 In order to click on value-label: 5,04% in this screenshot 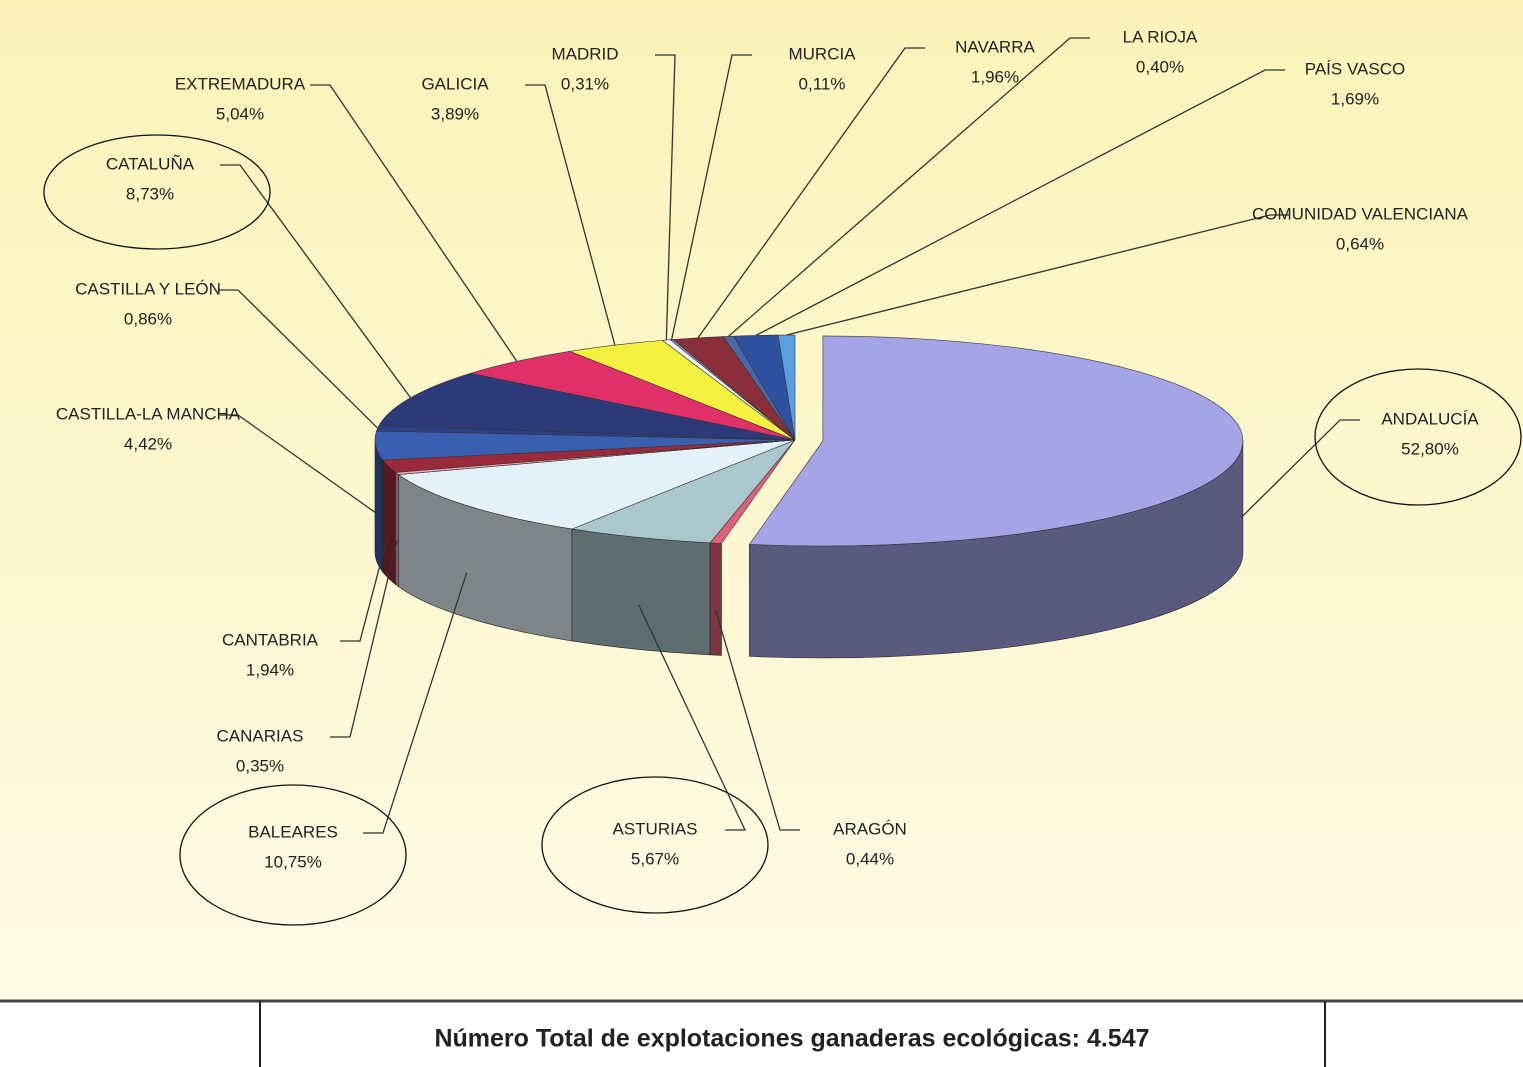, I will do `click(240, 113)`.